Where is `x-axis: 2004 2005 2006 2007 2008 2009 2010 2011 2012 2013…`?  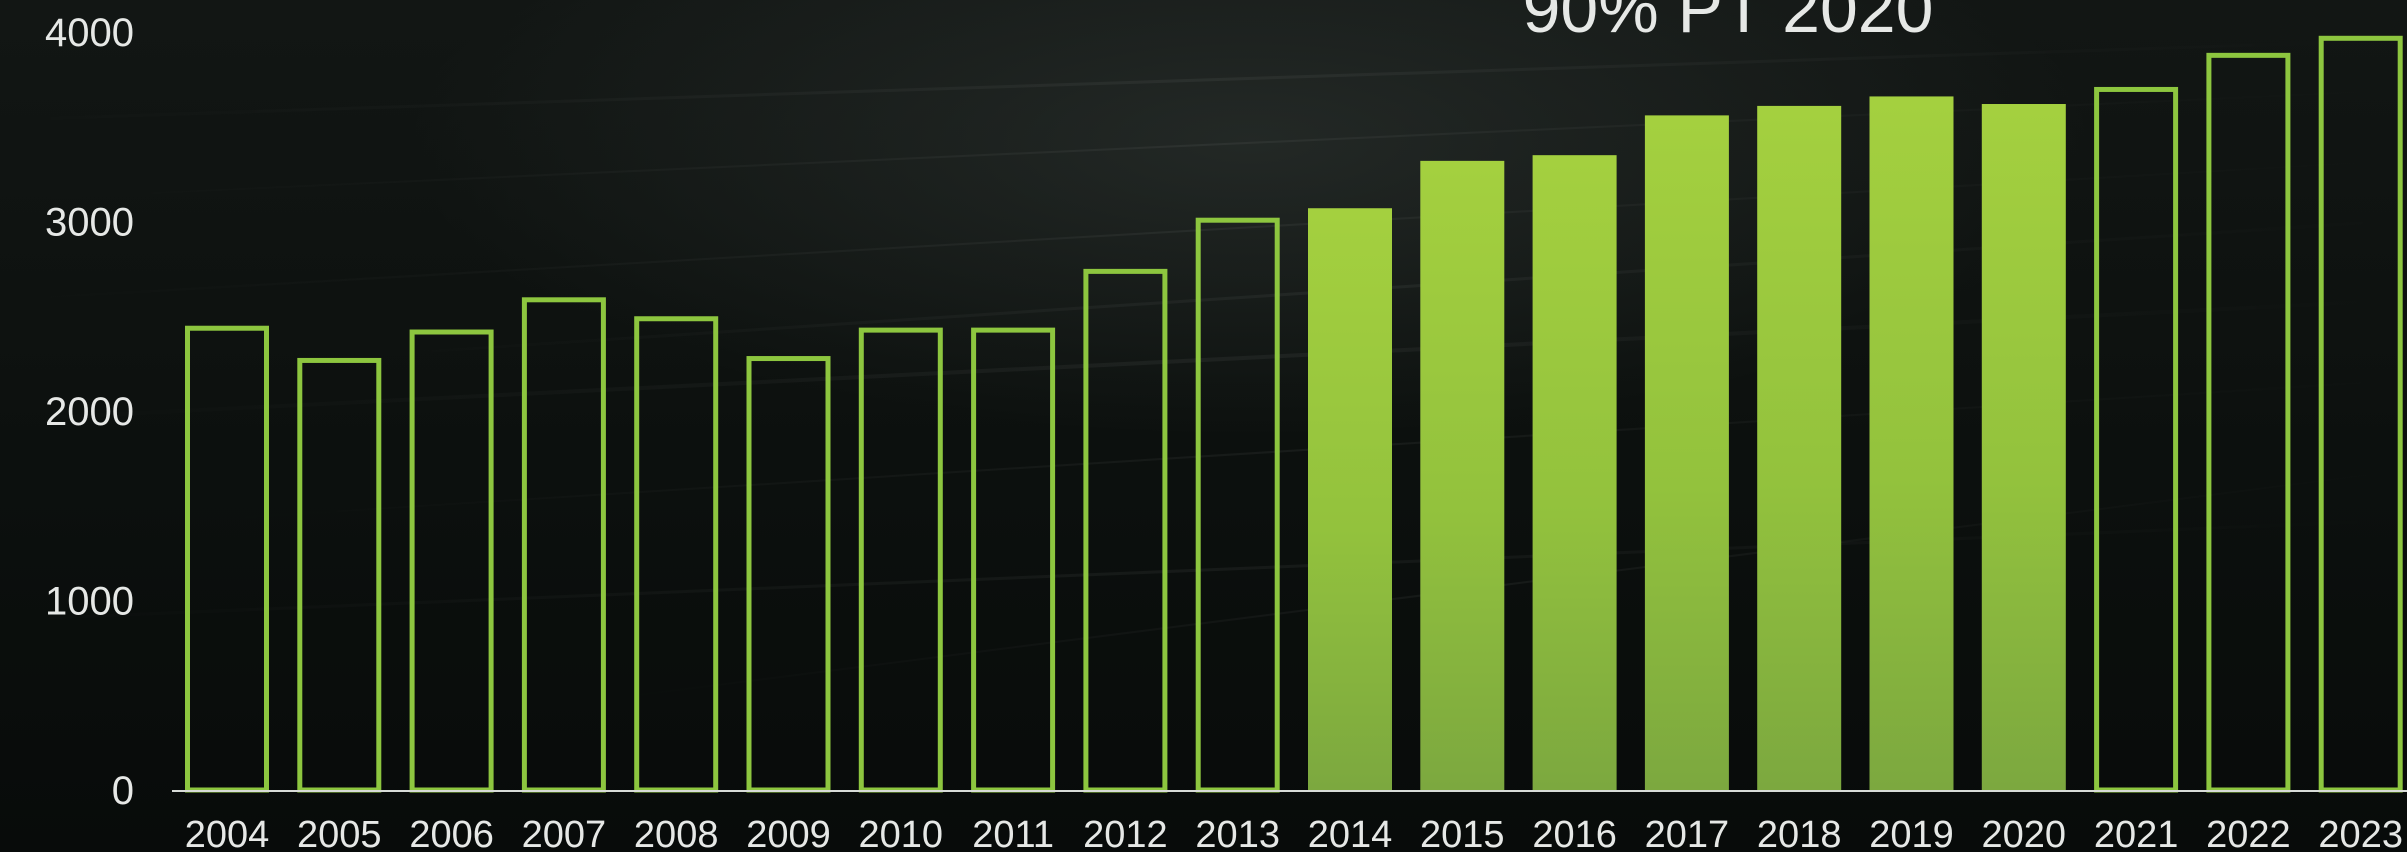
x-axis: 2004 2005 2006 2007 2008 2009 2010 2011 2012 2013… is located at coordinates (1289, 821).